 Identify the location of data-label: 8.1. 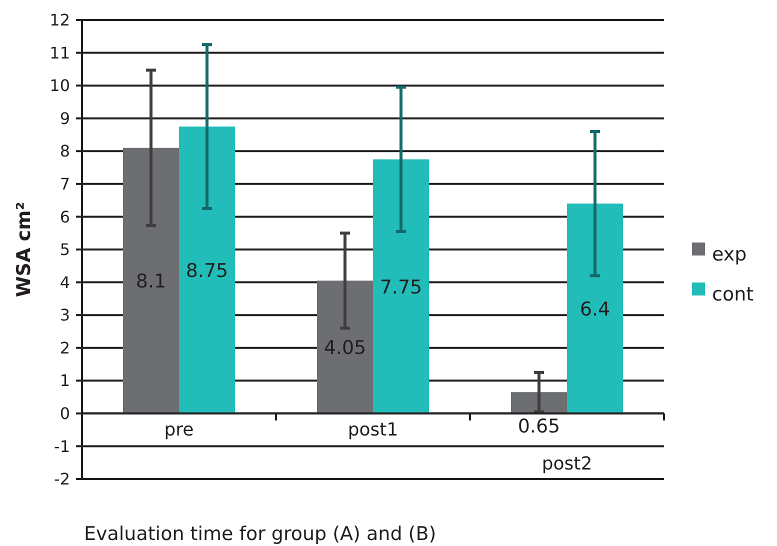
(151, 281).